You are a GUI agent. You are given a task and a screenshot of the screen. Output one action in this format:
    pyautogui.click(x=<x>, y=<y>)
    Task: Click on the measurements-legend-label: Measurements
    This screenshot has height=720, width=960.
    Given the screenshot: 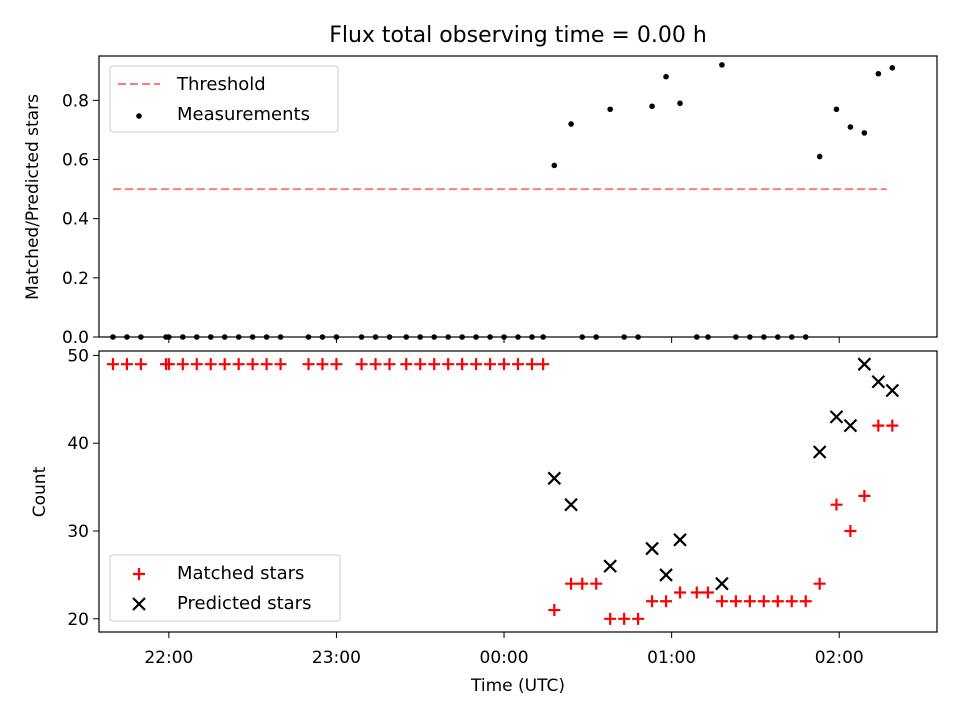 What is the action you would take?
    pyautogui.click(x=243, y=114)
    